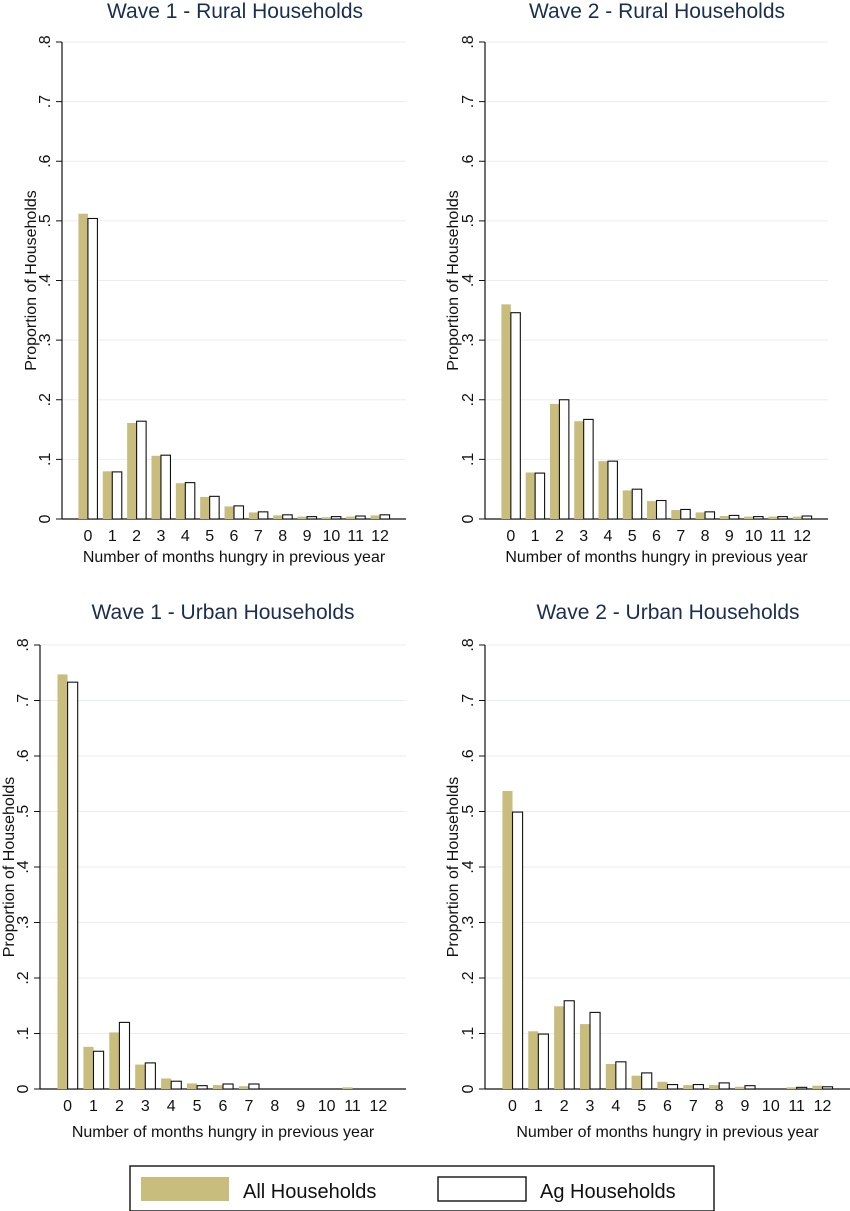  I want to click on y-tick-label: 0, so click(468, 518).